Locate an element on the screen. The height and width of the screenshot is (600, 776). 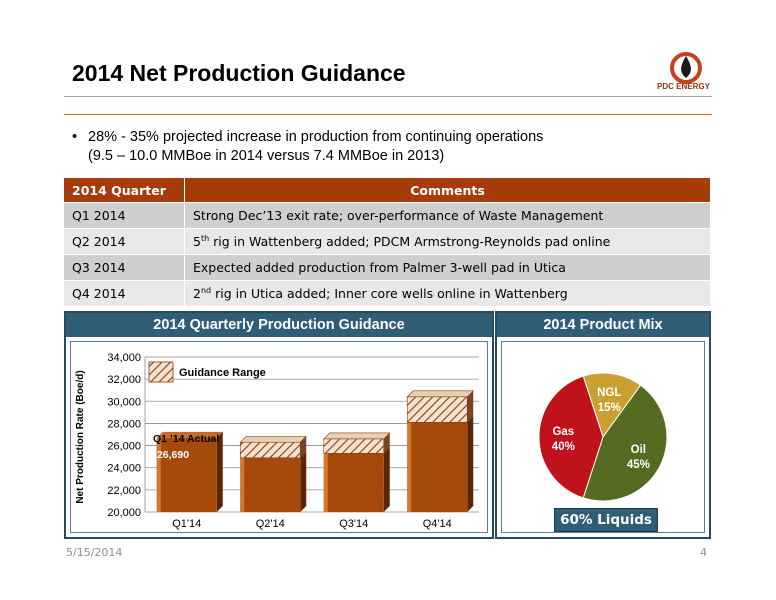
logo-drop is located at coordinates (686, 67).